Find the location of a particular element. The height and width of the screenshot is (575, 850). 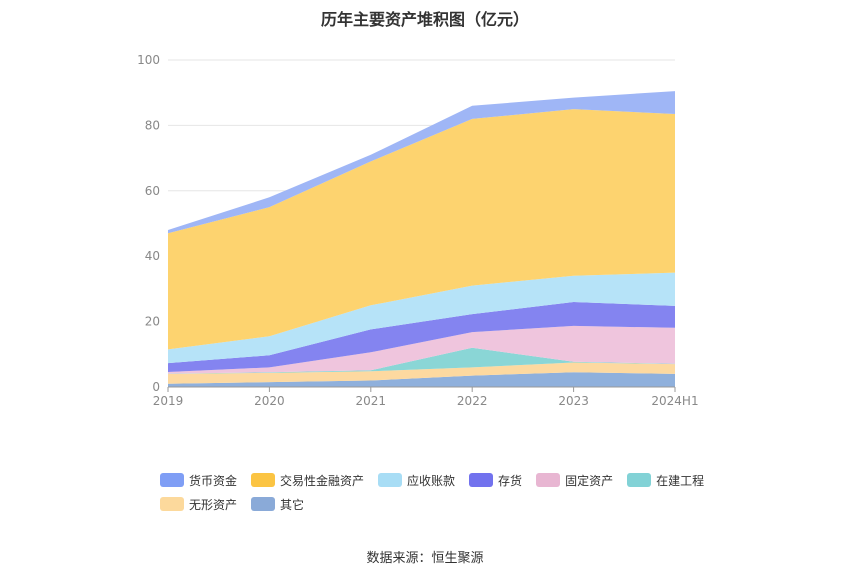

legend-item: 在建工程 is located at coordinates (665, 480).